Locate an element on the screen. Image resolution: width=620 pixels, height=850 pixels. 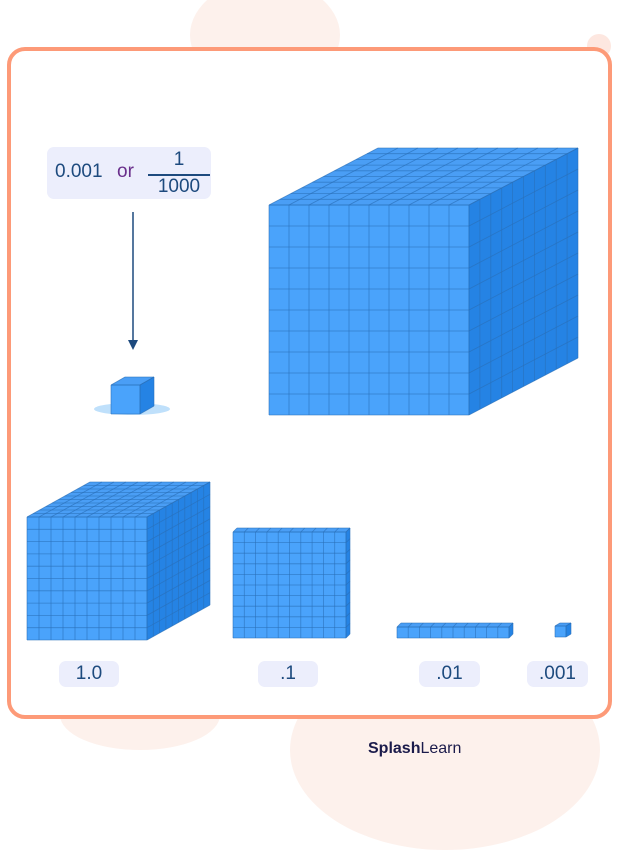
label-tenth: .1 is located at coordinates (288, 674).